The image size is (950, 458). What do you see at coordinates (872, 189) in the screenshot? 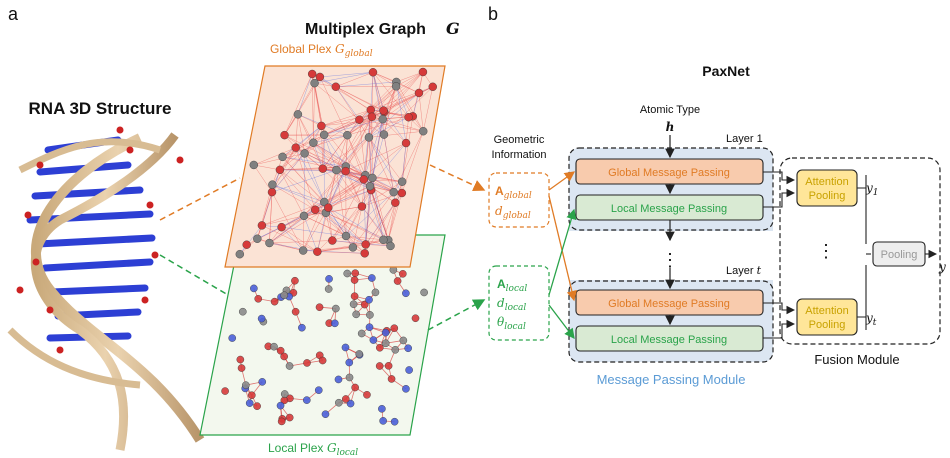
I see `y1-label: y1` at bounding box center [872, 189].